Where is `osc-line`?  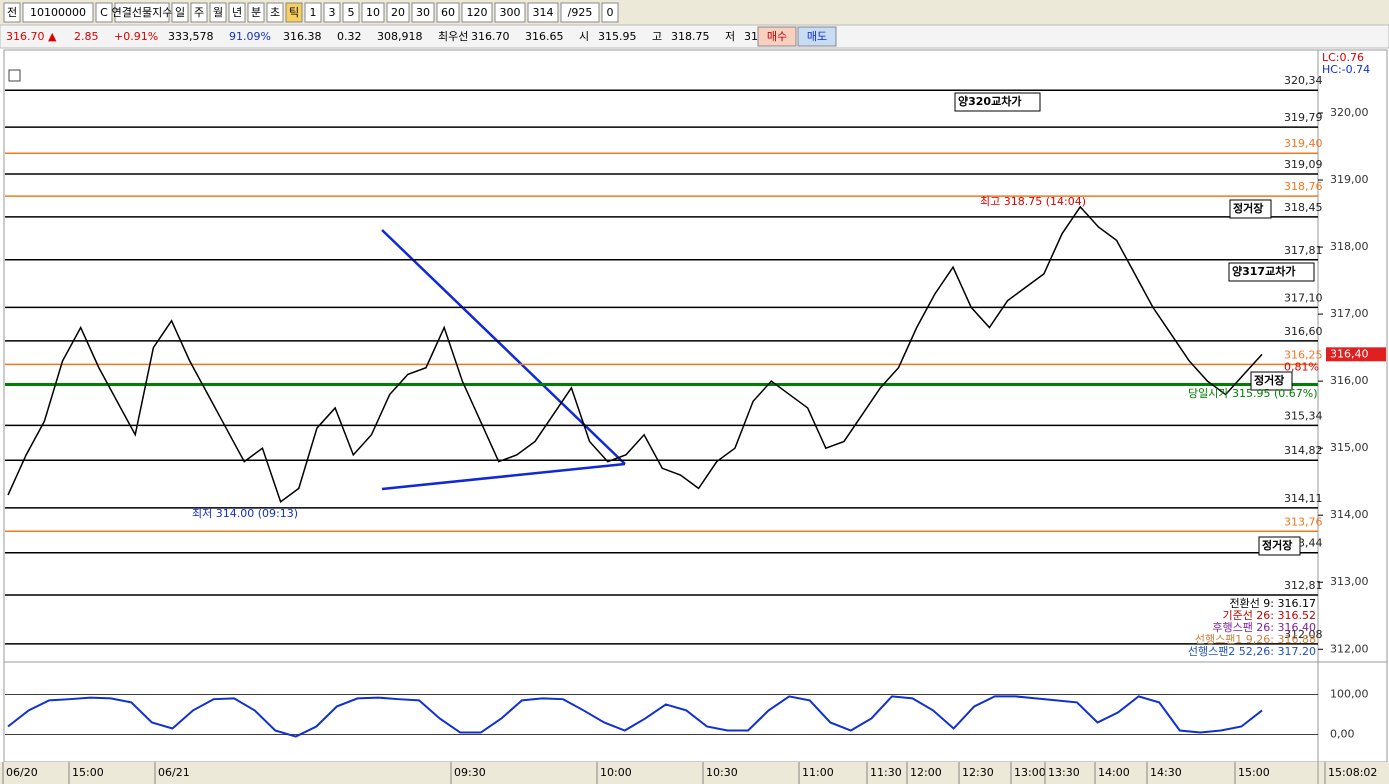 osc-line is located at coordinates (635, 716).